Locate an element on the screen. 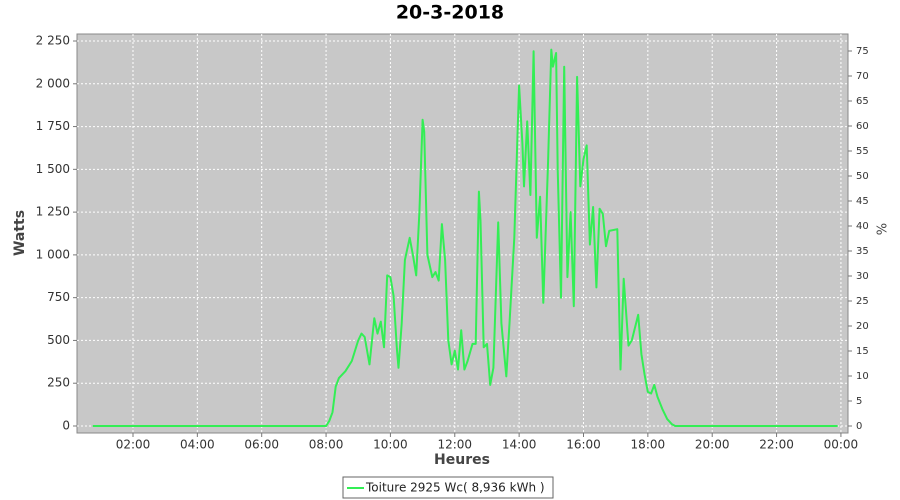 Image resolution: width=900 pixels, height=500 pixels. y-tick-label: 1 000 is located at coordinates (53, 254).